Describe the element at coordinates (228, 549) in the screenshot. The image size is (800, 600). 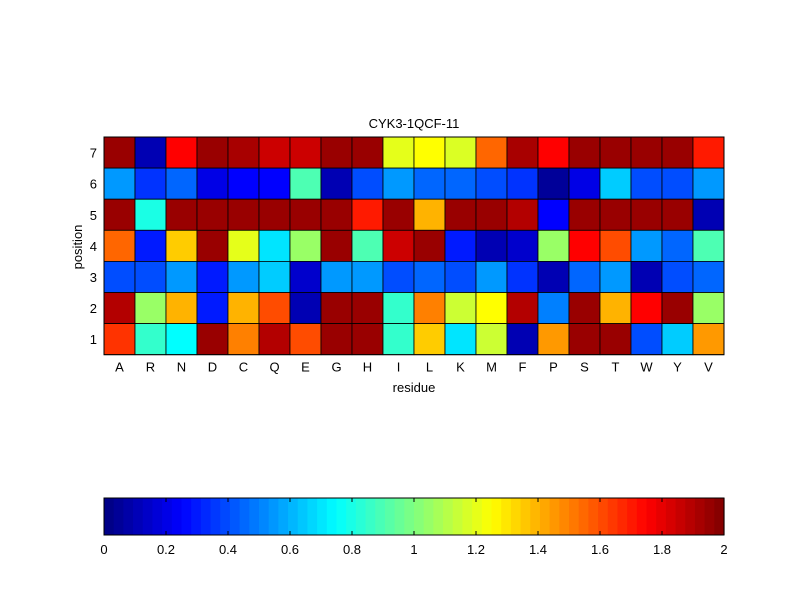
I see `colorbar-tick-label: 0.4` at that location.